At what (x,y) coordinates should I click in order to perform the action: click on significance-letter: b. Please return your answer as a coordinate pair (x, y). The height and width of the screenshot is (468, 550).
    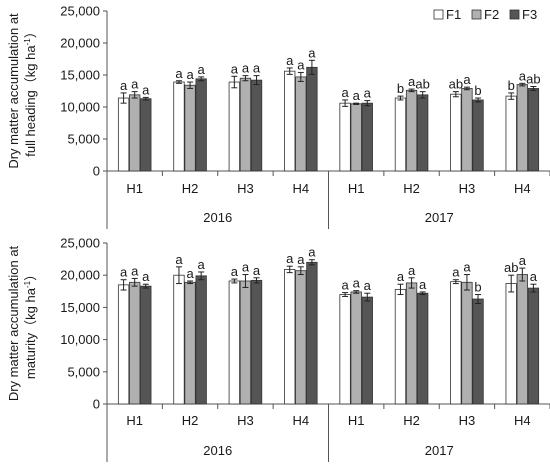
    Looking at the image, I should click on (477, 287).